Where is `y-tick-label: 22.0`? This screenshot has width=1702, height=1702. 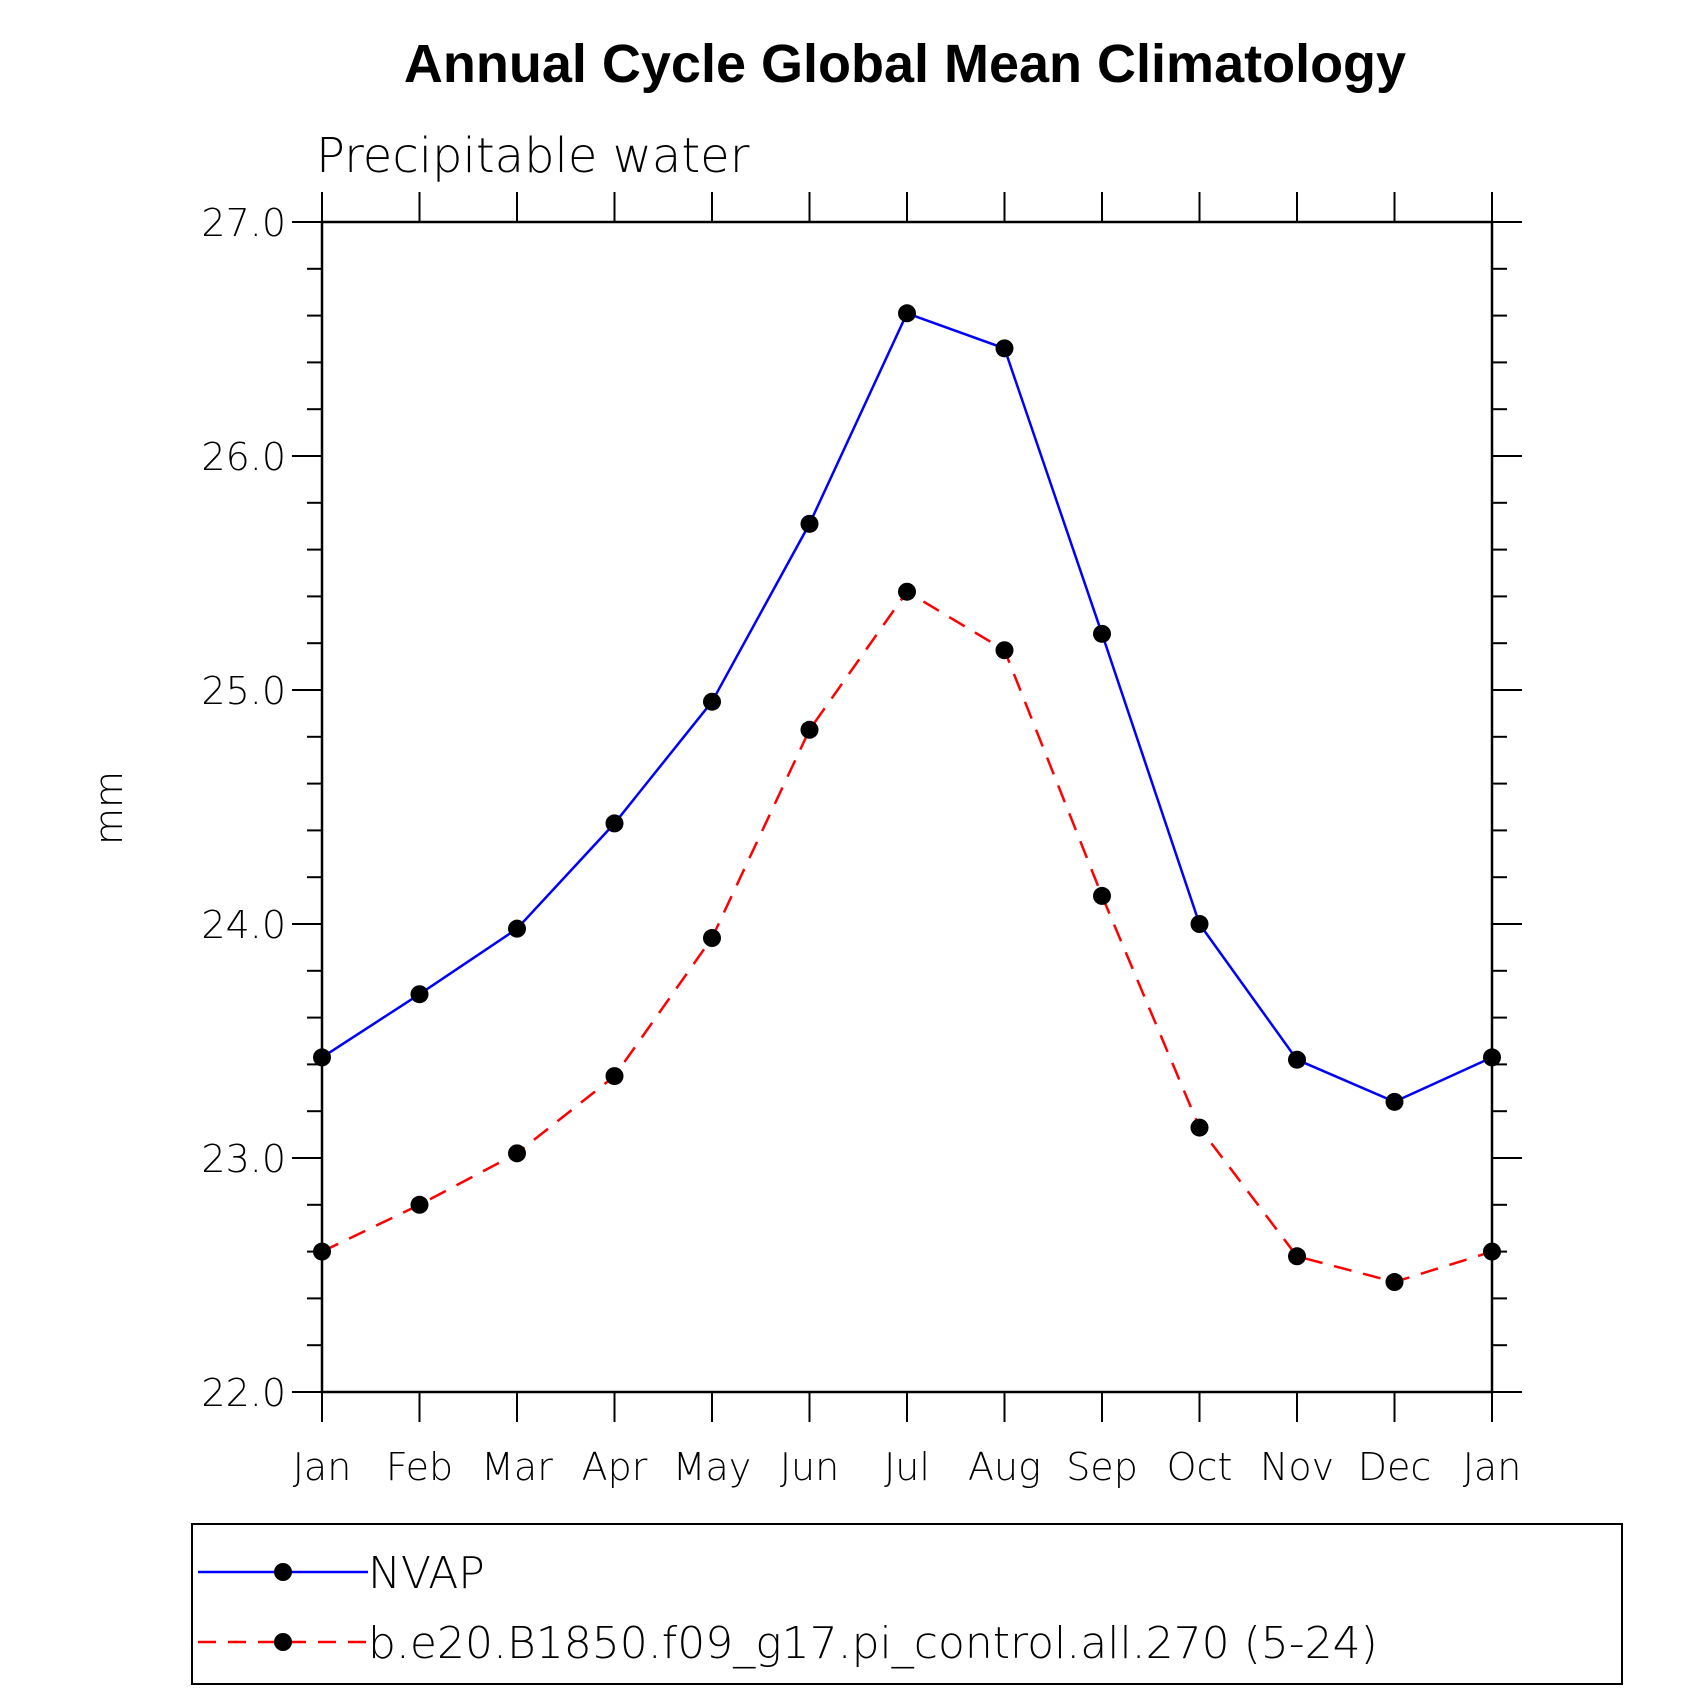 y-tick-label: 22.0 is located at coordinates (243, 1393).